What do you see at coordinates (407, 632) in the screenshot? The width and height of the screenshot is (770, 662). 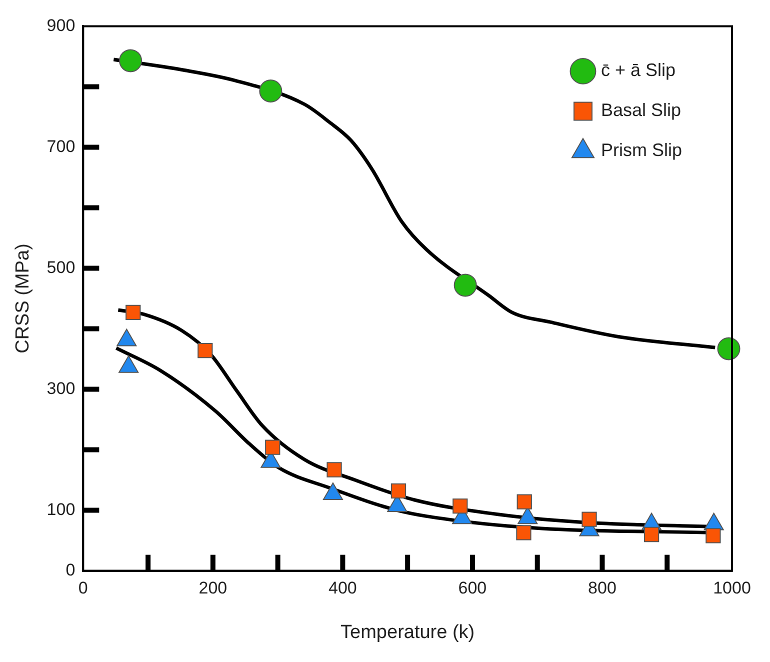 I see `x-axis-title: Temperature (k)` at bounding box center [407, 632].